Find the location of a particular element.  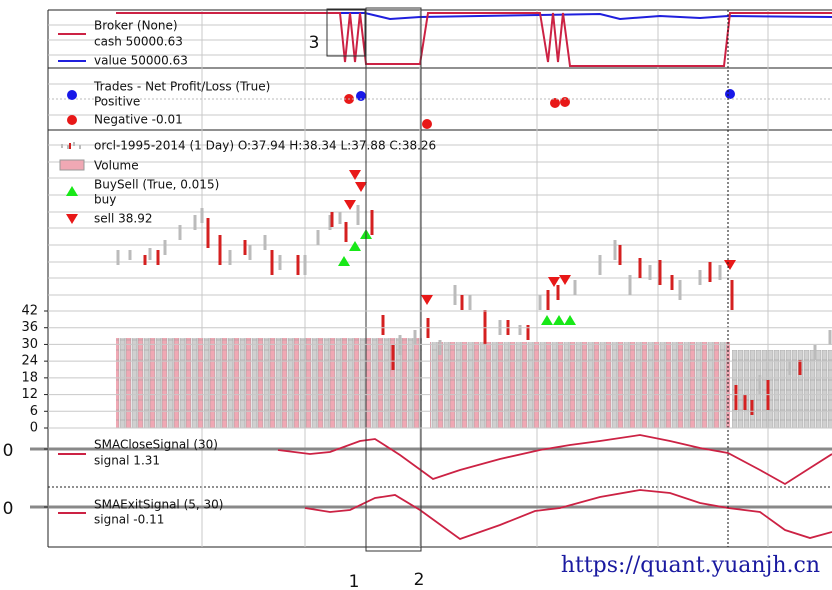

sma-exit-legend: SMAExitSignal (5, 30) signal -0.11 is located at coordinates (140, 512).